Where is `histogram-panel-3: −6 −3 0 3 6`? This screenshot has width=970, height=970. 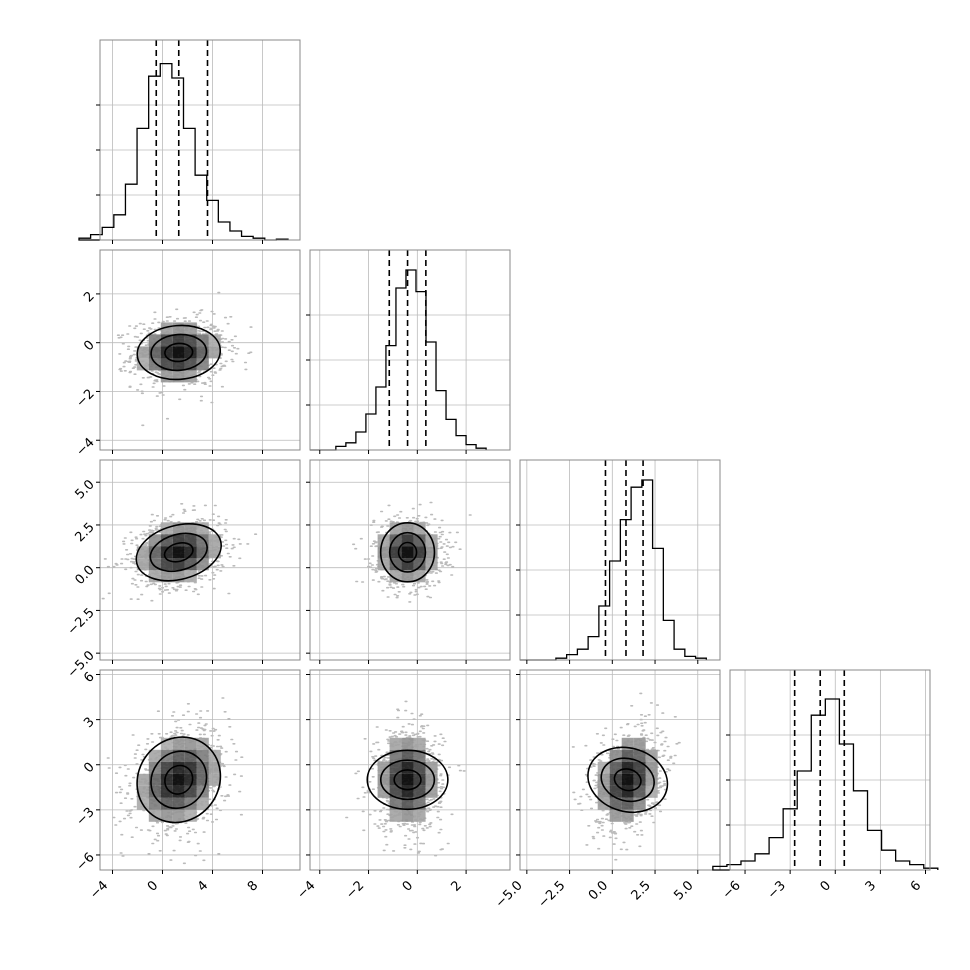
histogram-panel-3: −6 −3 0 3 6 is located at coordinates (825, 785).